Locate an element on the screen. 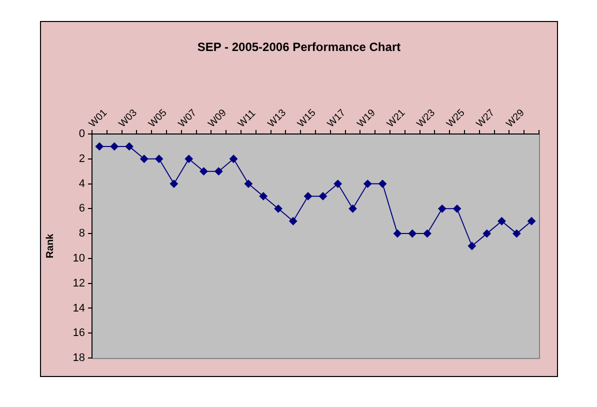 The height and width of the screenshot is (407, 597). y-tick-label: 2 is located at coordinates (81, 158).